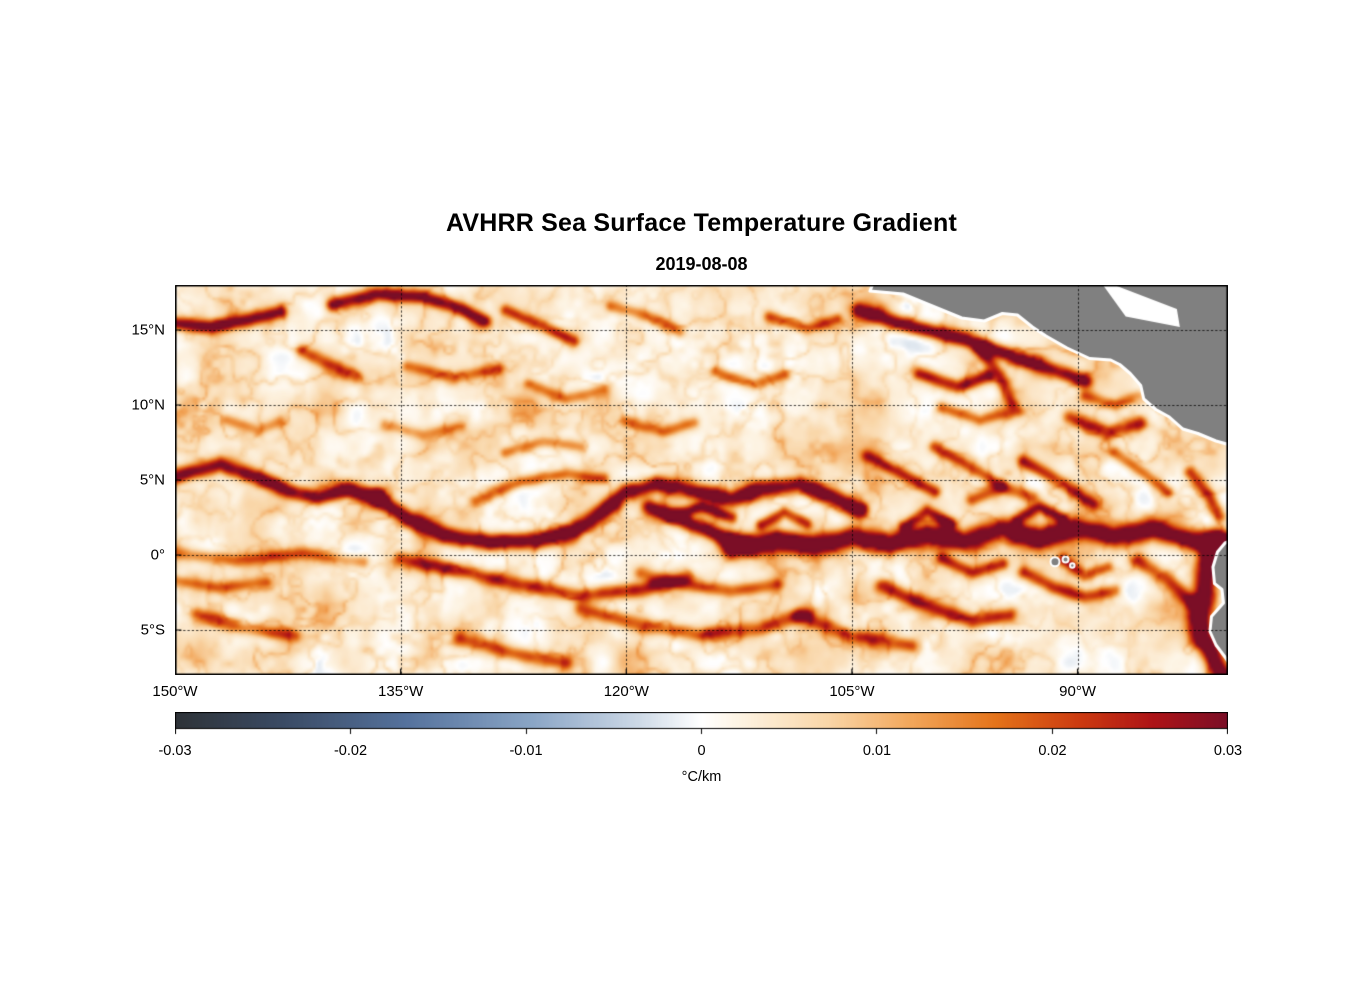 The height and width of the screenshot is (1000, 1356). Describe the element at coordinates (701, 777) in the screenshot. I see `colorbar-units-label: °C/km` at that location.